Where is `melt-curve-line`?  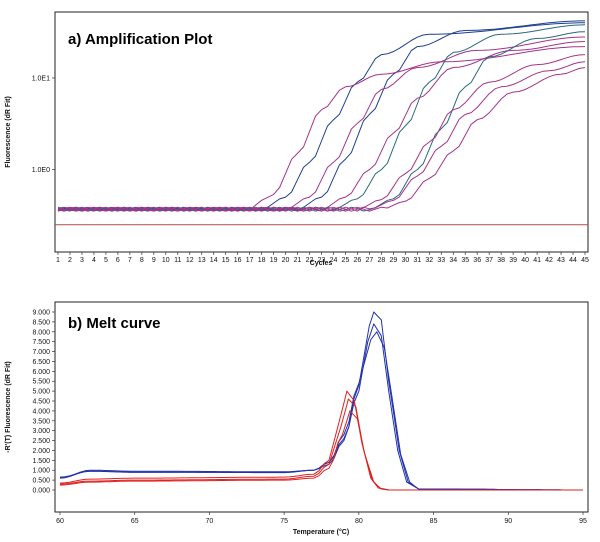 melt-curve-line is located at coordinates (321, 450).